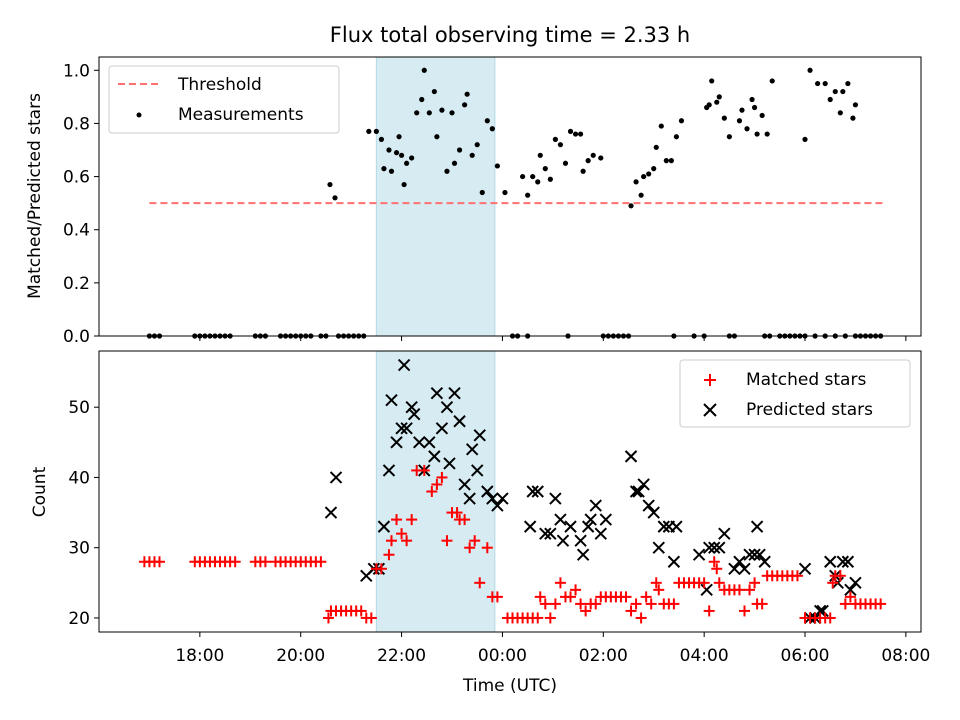 This screenshot has width=960, height=720. I want to click on bottom-y-ticks: 20 30 40 50, so click(83, 513).